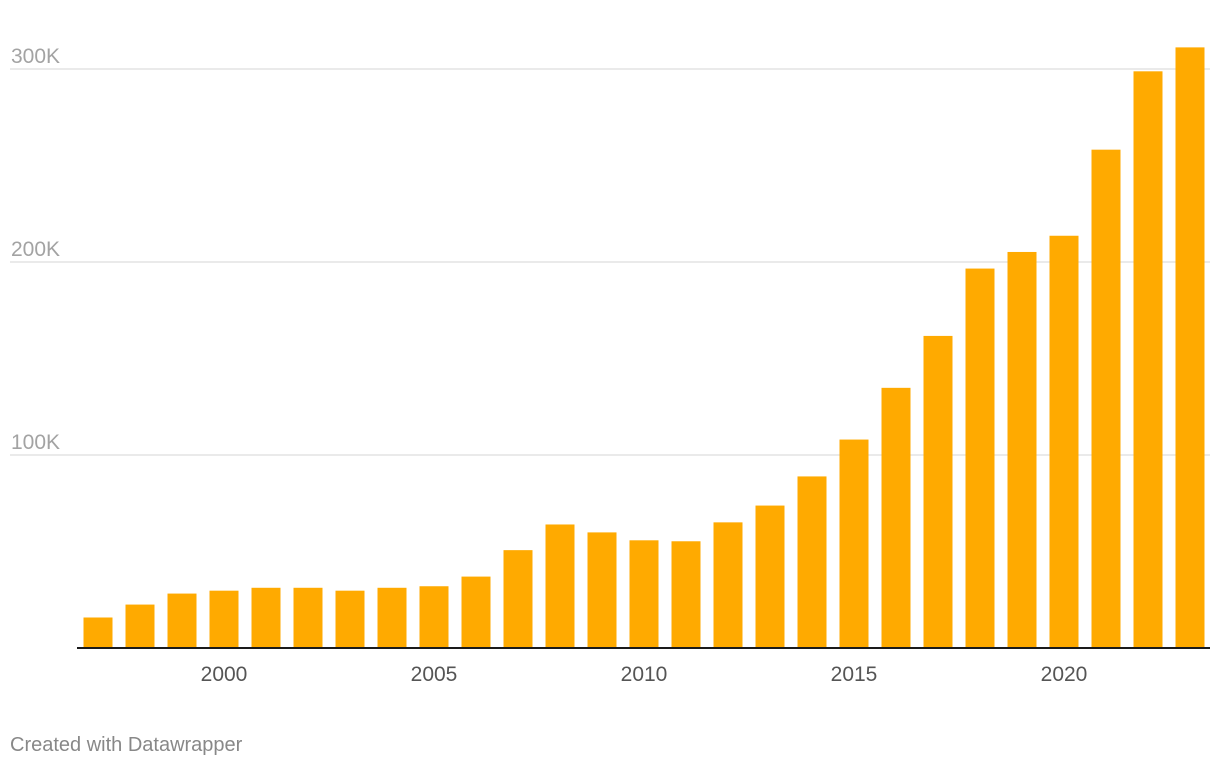 This screenshot has height=770, width=1220. Describe the element at coordinates (476, 612) in the screenshot. I see `bar-2006` at that location.